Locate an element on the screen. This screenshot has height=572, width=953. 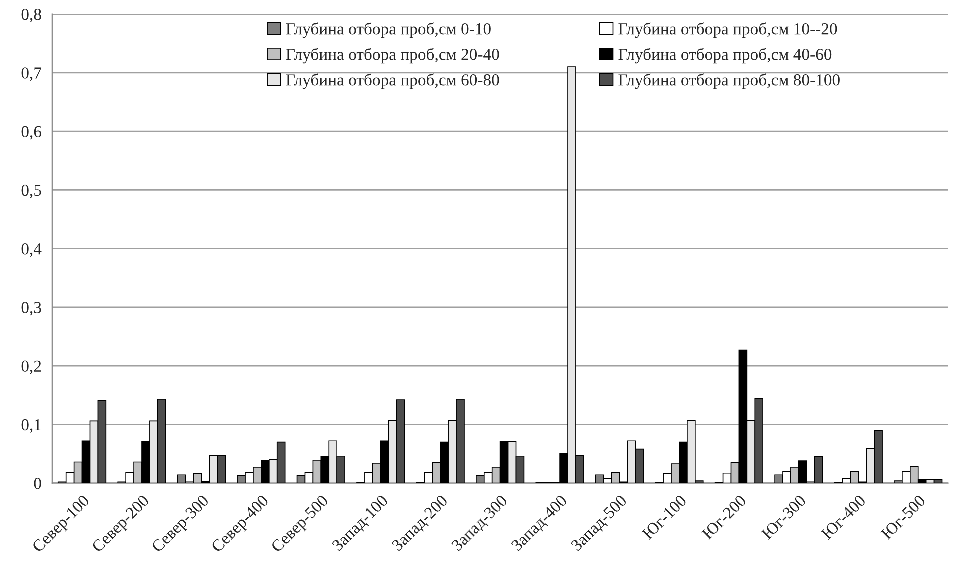
legend-label: Глубина отбора проб,см 60-80 is located at coordinates (393, 82).